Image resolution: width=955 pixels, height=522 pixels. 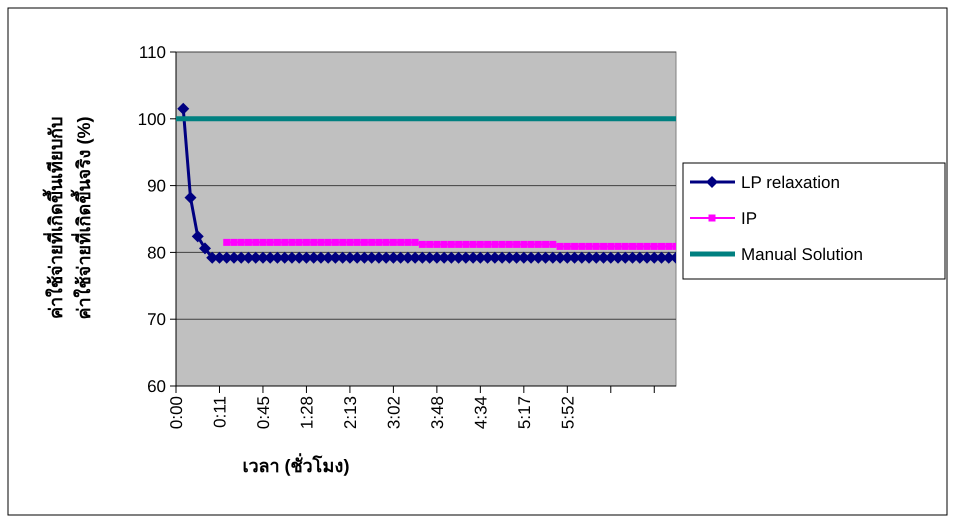 I want to click on legend-label: Manual Solution, so click(x=802, y=254).